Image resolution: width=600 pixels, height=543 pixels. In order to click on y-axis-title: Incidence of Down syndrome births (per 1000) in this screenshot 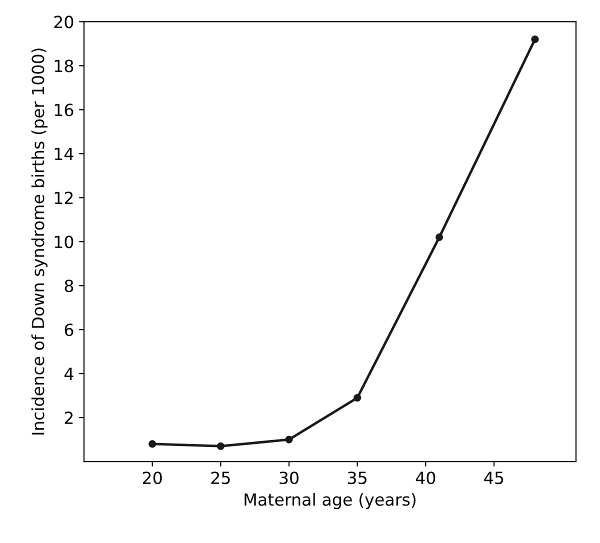, I will do `click(39, 241)`.